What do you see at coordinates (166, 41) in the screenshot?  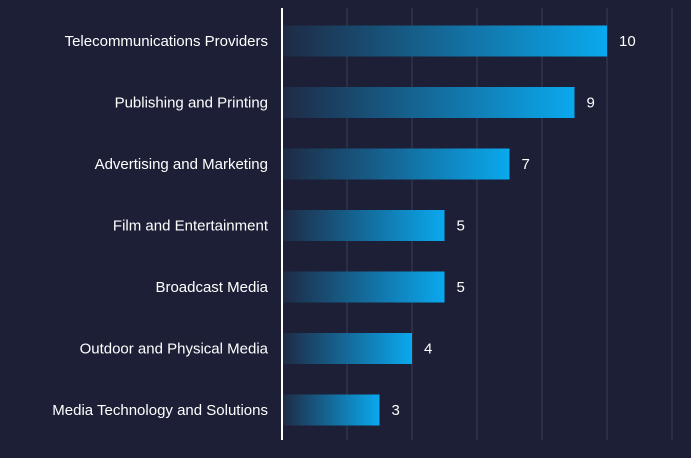 I see `category-label: Telecommunications Providers` at bounding box center [166, 41].